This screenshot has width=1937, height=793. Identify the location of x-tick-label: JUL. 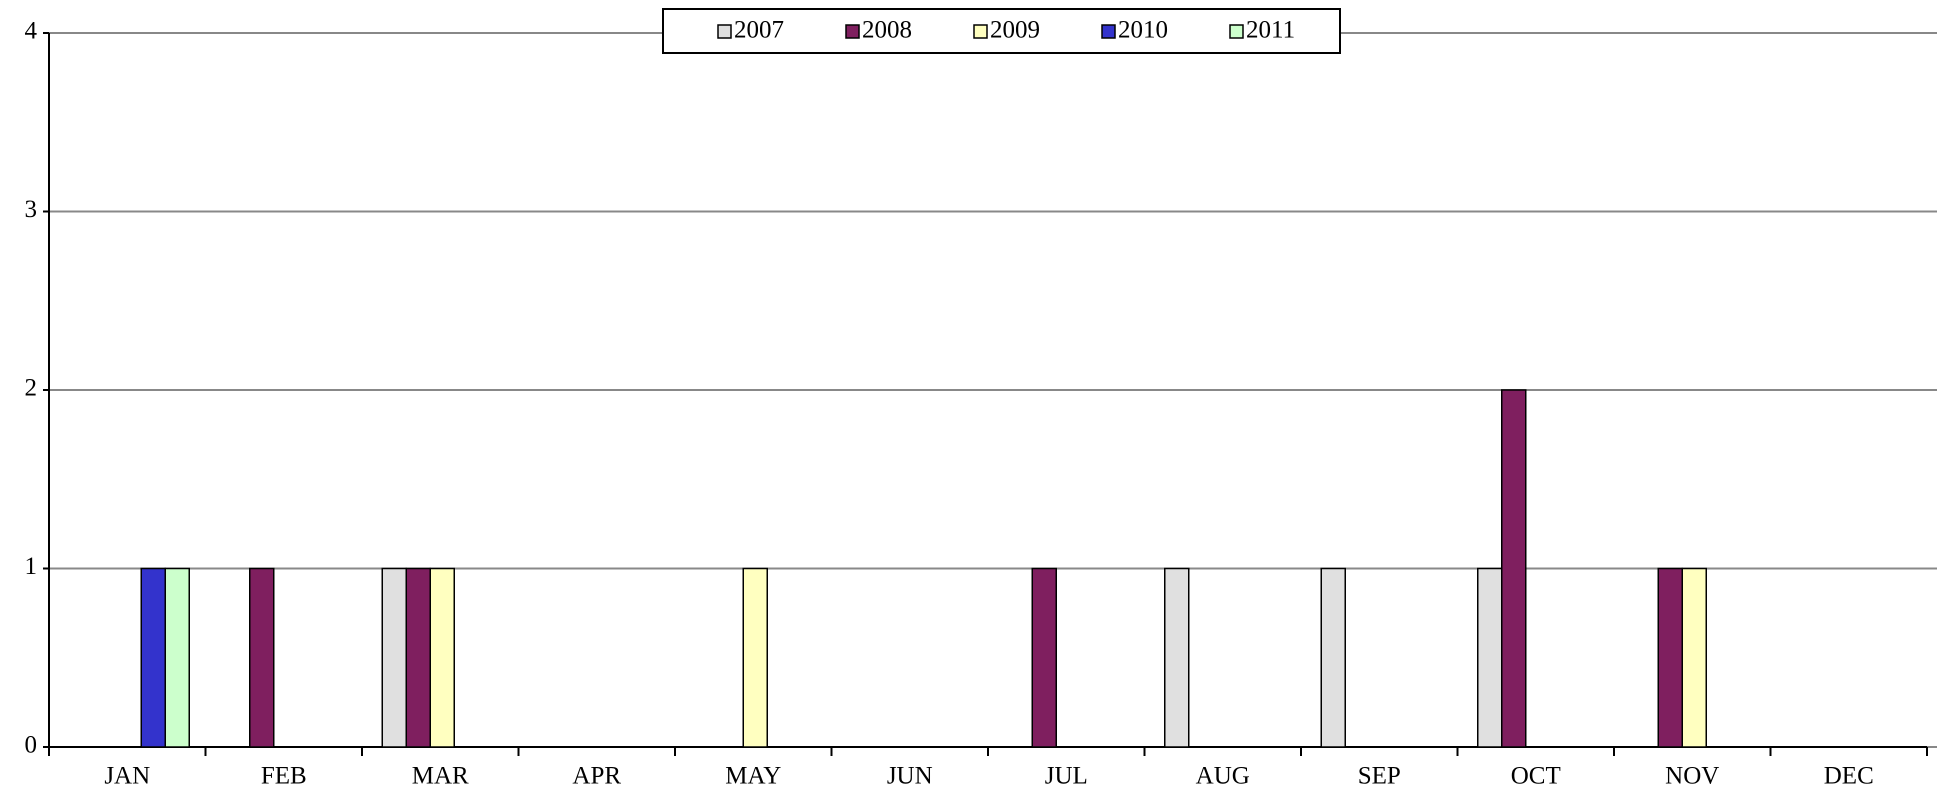
(1066, 776).